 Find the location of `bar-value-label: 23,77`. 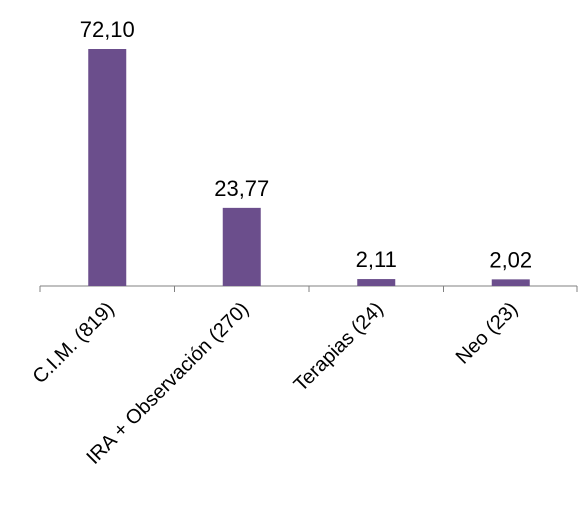

bar-value-label: 23,77 is located at coordinates (241, 188).